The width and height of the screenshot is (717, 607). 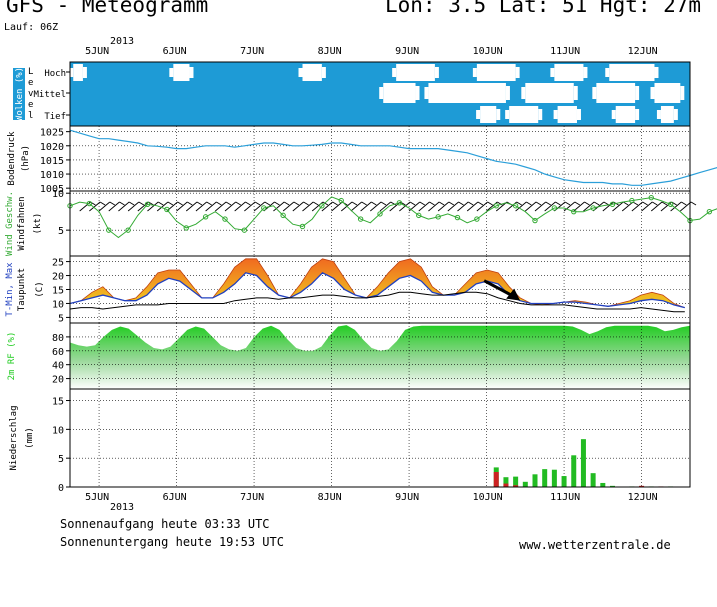 What do you see at coordinates (172, 542) in the screenshot?
I see `sunset-text: Sonnenuntergang heute 19:53 UTC` at bounding box center [172, 542].